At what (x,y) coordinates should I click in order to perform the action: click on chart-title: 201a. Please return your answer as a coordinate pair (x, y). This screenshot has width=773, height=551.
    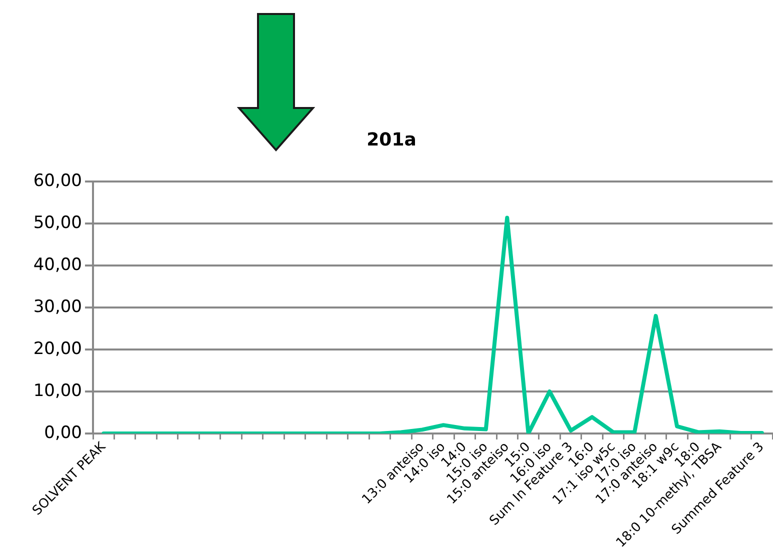
    Looking at the image, I should click on (391, 139).